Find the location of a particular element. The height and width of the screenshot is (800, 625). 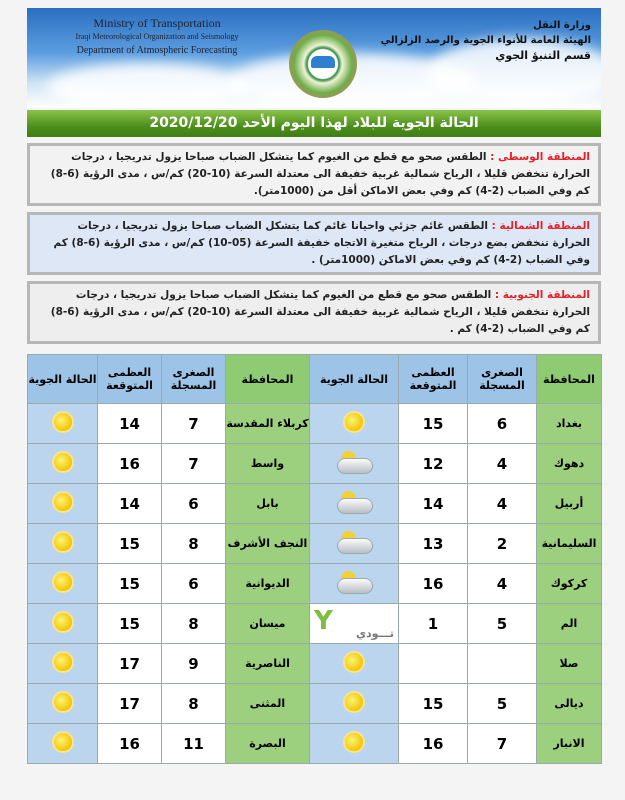

province-name: أربيل is located at coordinates (569, 503).